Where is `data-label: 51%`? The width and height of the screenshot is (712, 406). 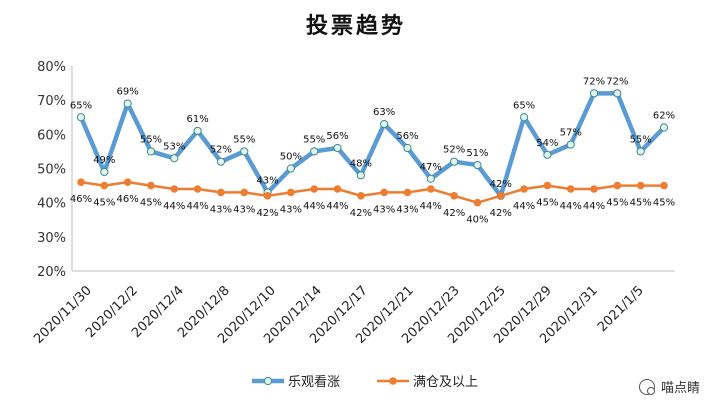 data-label: 51% is located at coordinates (477, 153).